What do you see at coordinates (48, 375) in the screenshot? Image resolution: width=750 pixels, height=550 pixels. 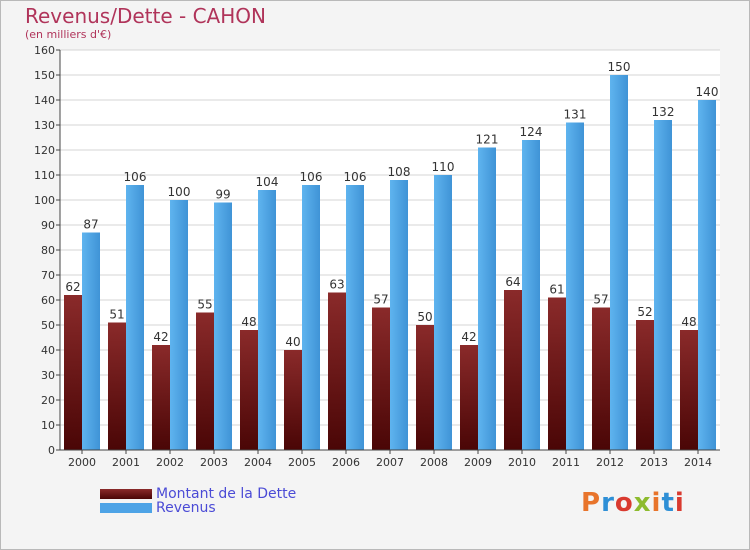 I see `y-tick-label: 30` at bounding box center [48, 375].